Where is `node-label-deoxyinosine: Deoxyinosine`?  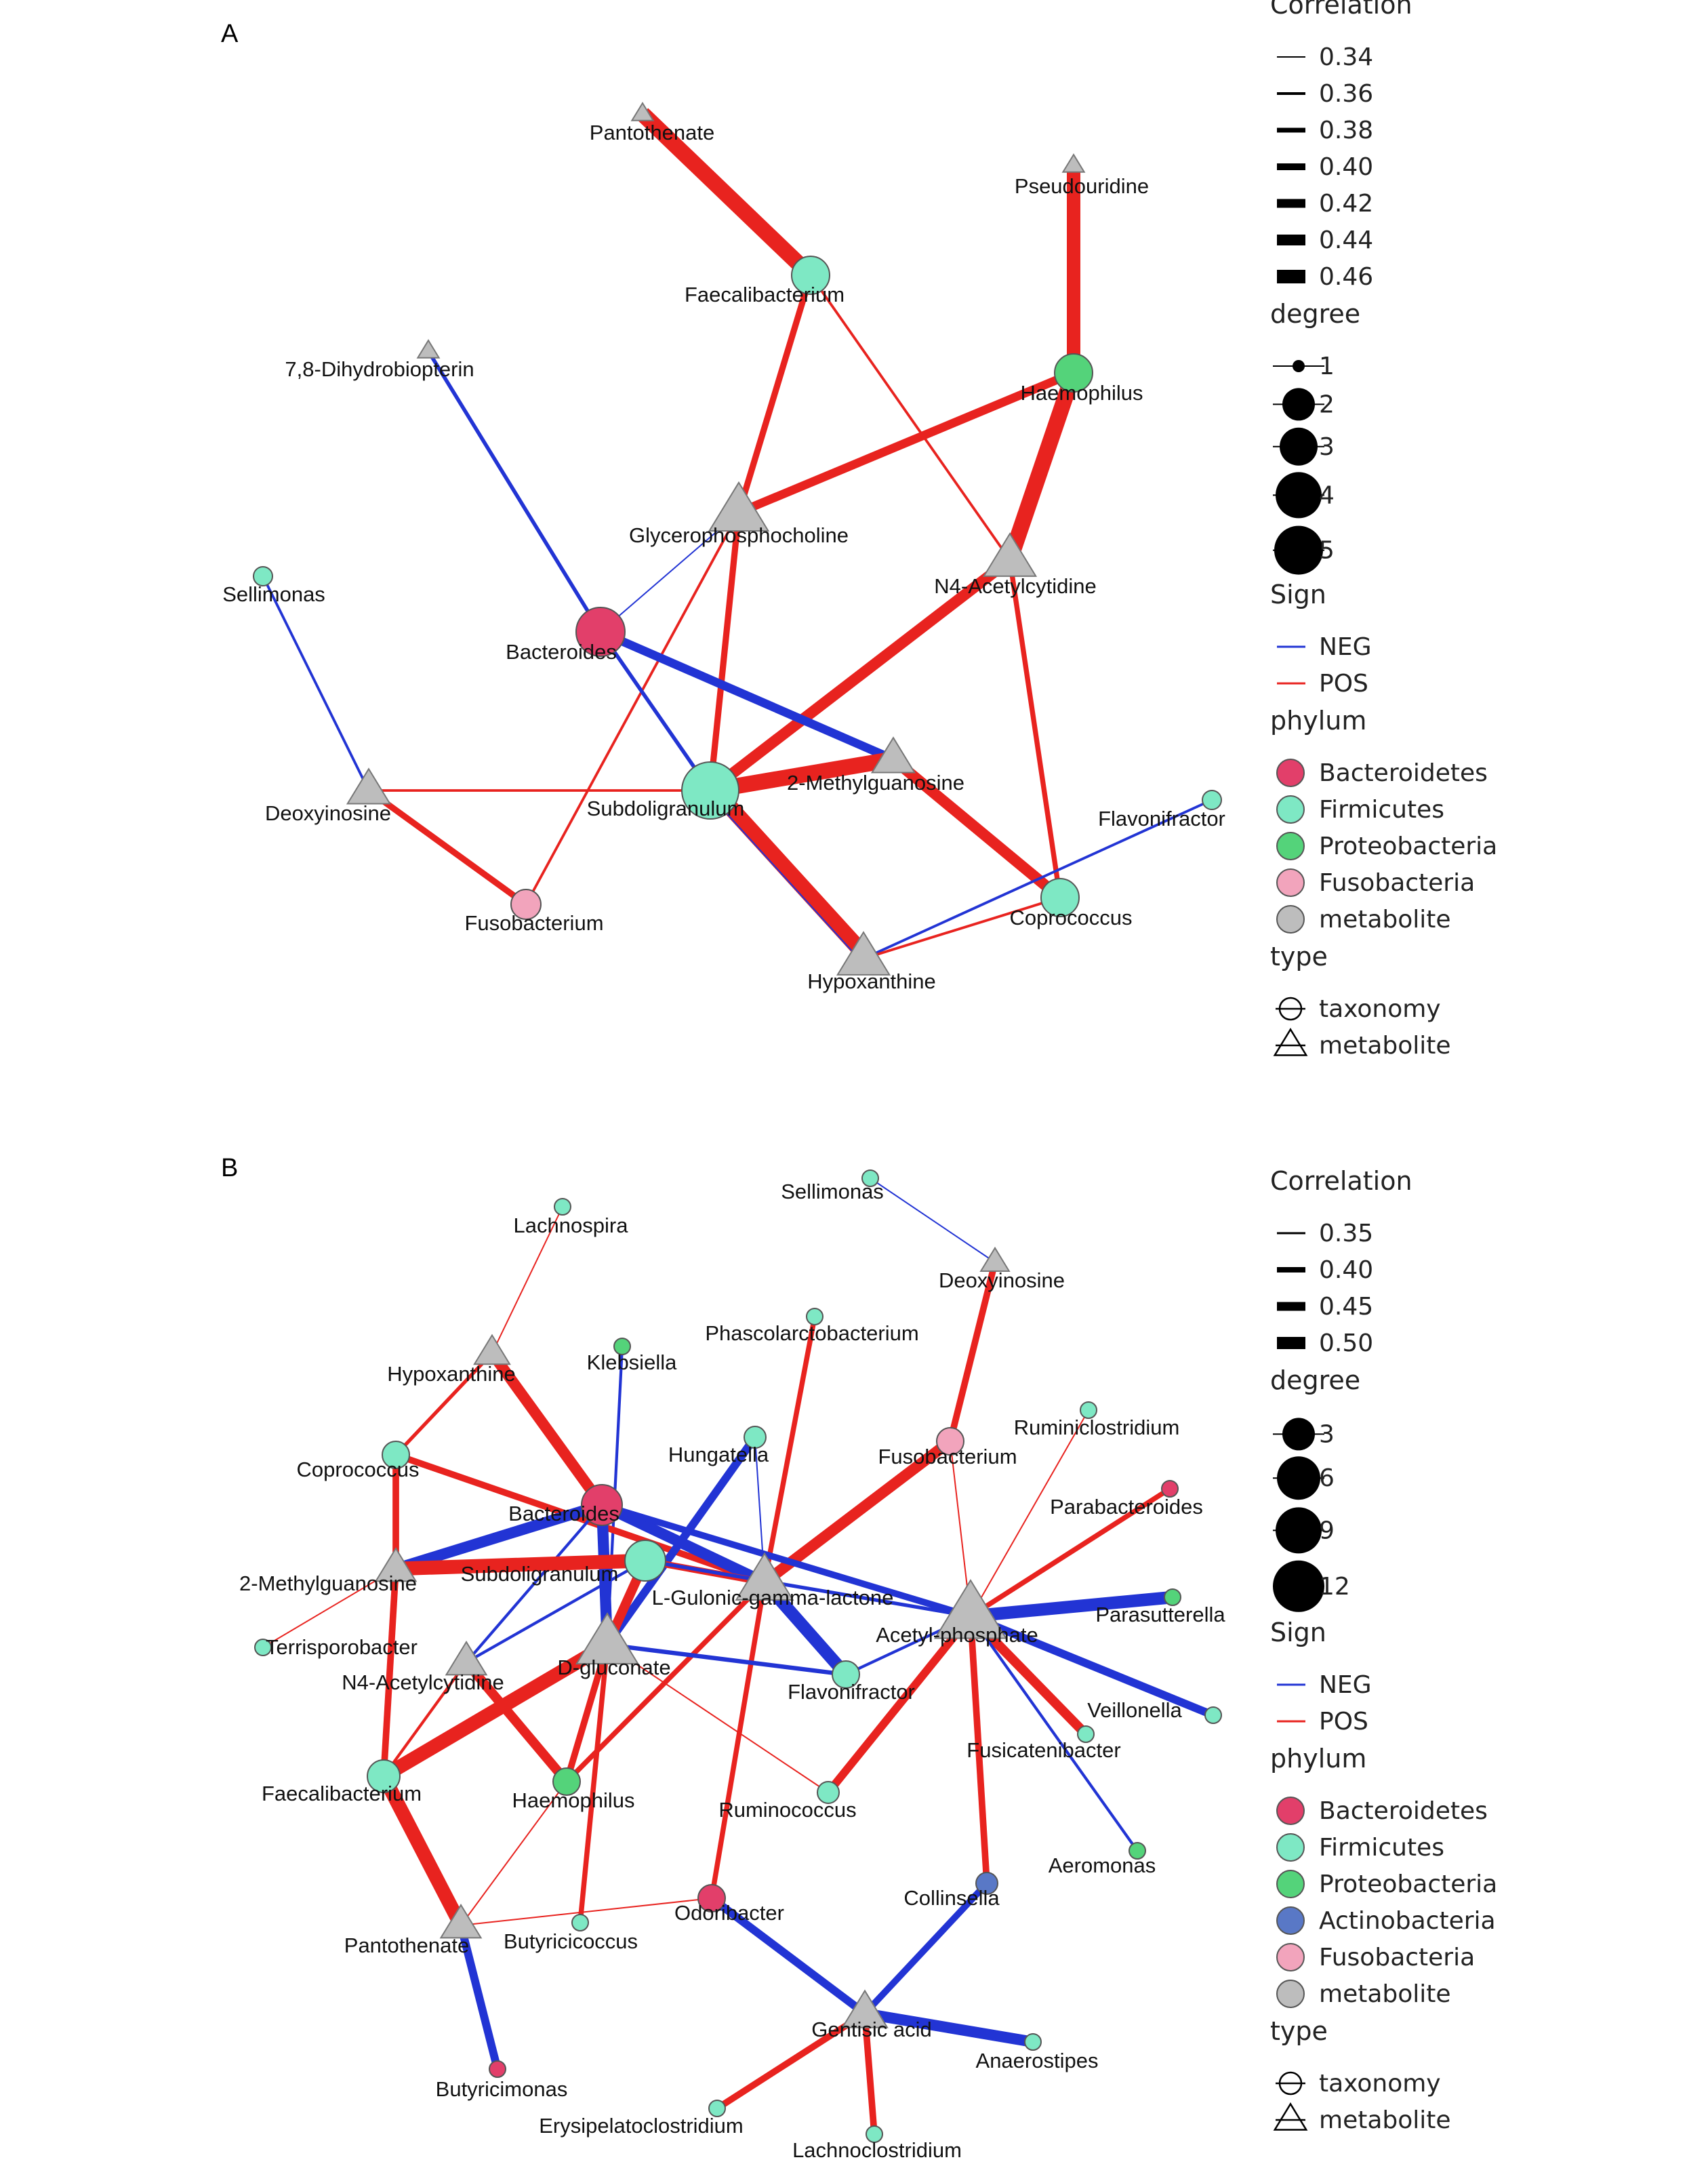 node-label-deoxyinosine: Deoxyinosine is located at coordinates (328, 813).